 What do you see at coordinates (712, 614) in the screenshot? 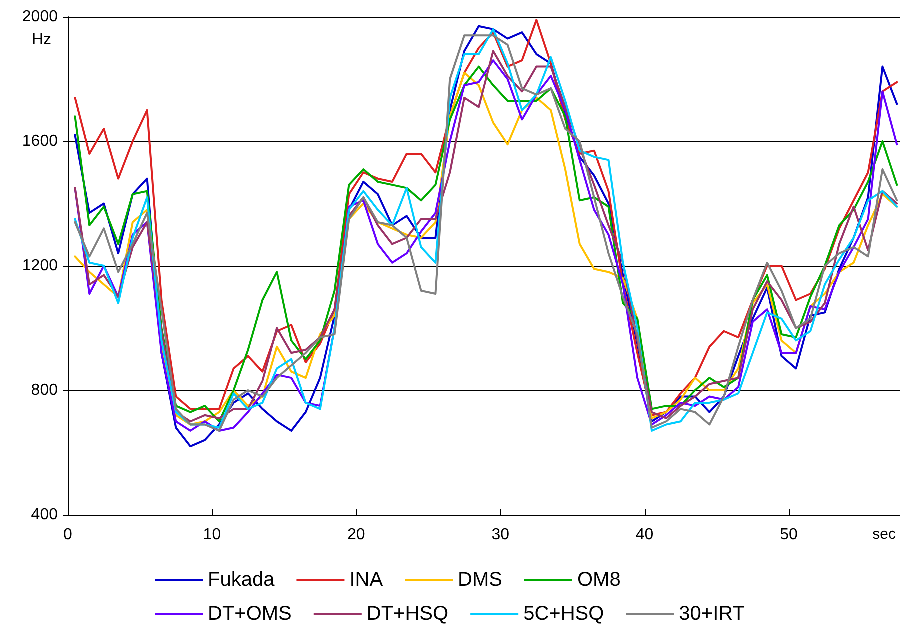
I see `legend-label: 30+IRT` at bounding box center [712, 614].